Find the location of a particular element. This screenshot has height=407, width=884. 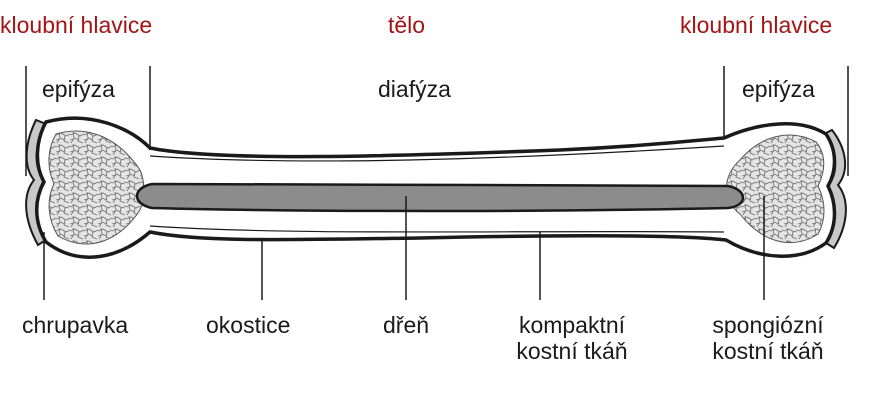

label-periosteum: okostice is located at coordinates (248, 325).